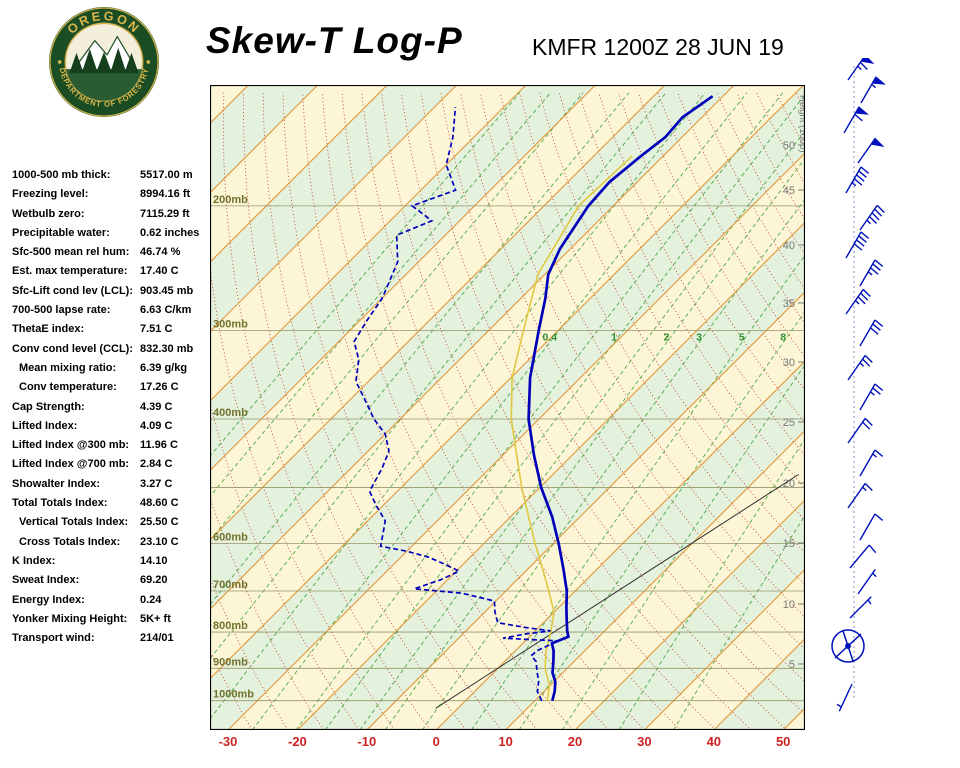 Image resolution: width=960 pixels, height=768 pixels. I want to click on height-tick-label: 30, so click(789, 363).